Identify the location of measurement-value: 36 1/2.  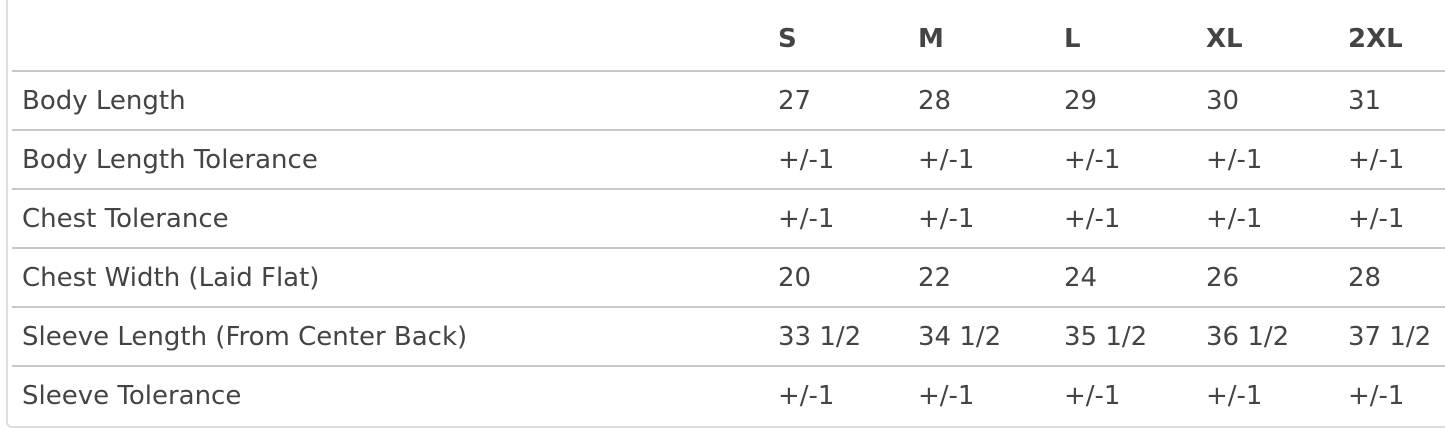
(1277, 336).